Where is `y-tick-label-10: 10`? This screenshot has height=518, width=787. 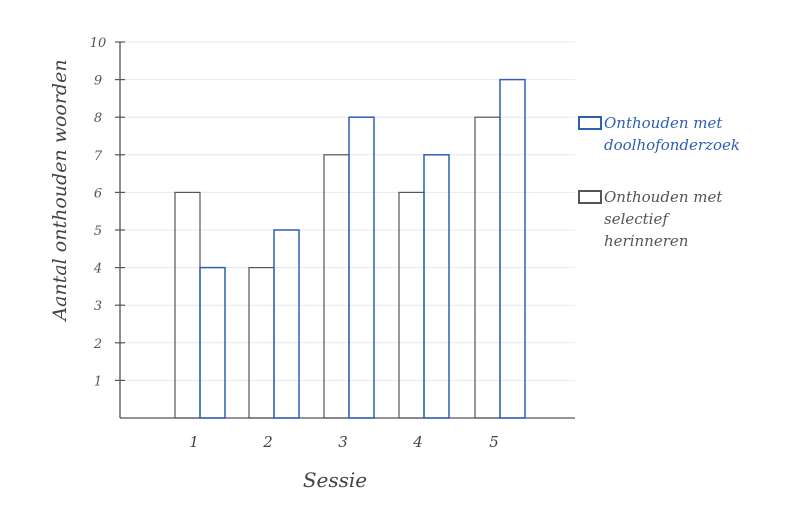
y-tick-label-10: 10 is located at coordinates (98, 43).